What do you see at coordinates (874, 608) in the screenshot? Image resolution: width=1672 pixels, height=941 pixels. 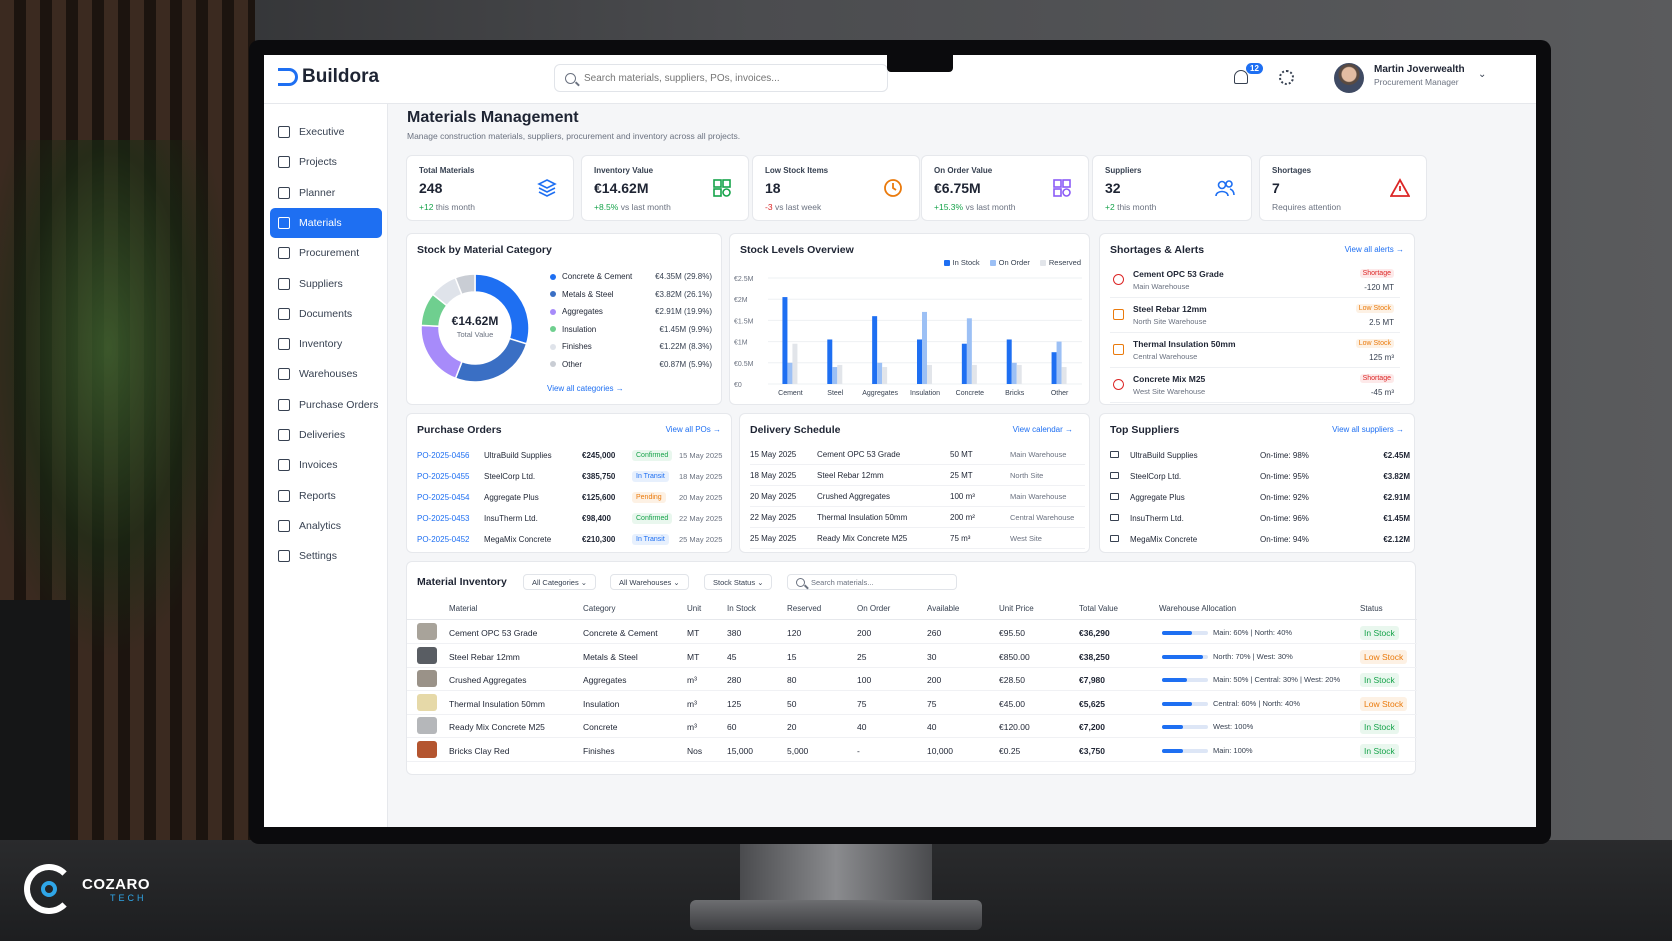 I see `column-header: On Order` at bounding box center [874, 608].